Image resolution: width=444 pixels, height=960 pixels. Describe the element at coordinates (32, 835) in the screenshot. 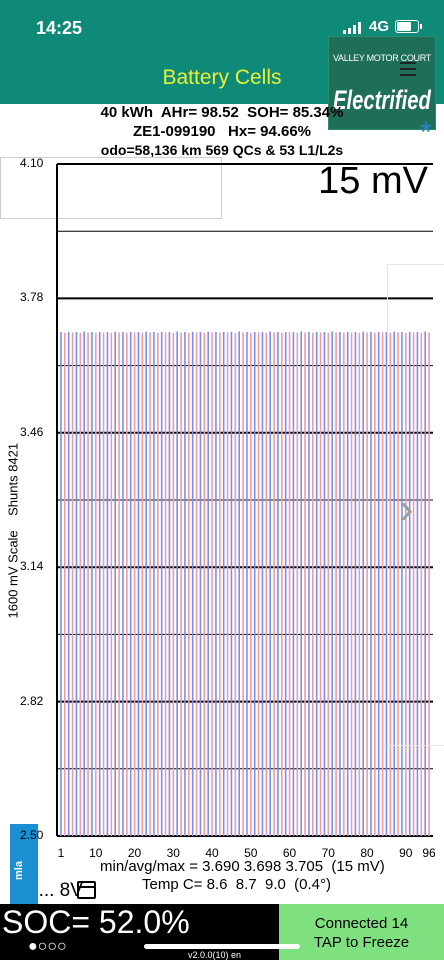

I see `y-tick-label: 2.50` at that location.